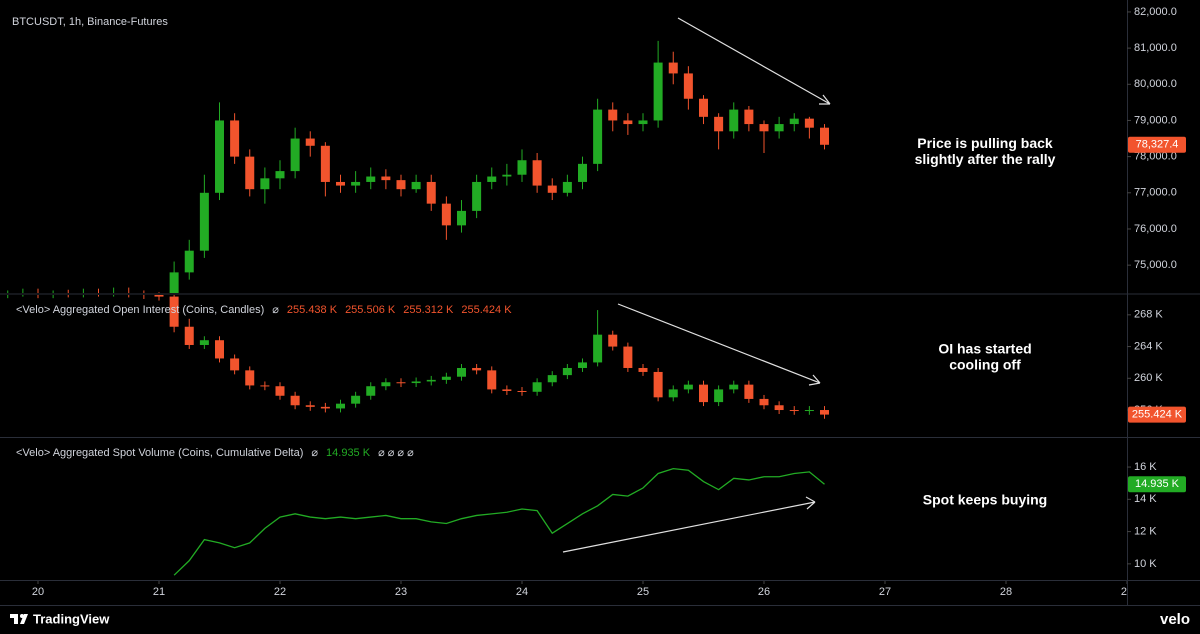 This screenshot has height=634, width=1200. What do you see at coordinates (280, 592) in the screenshot?
I see `x-tick-label: 22` at bounding box center [280, 592].